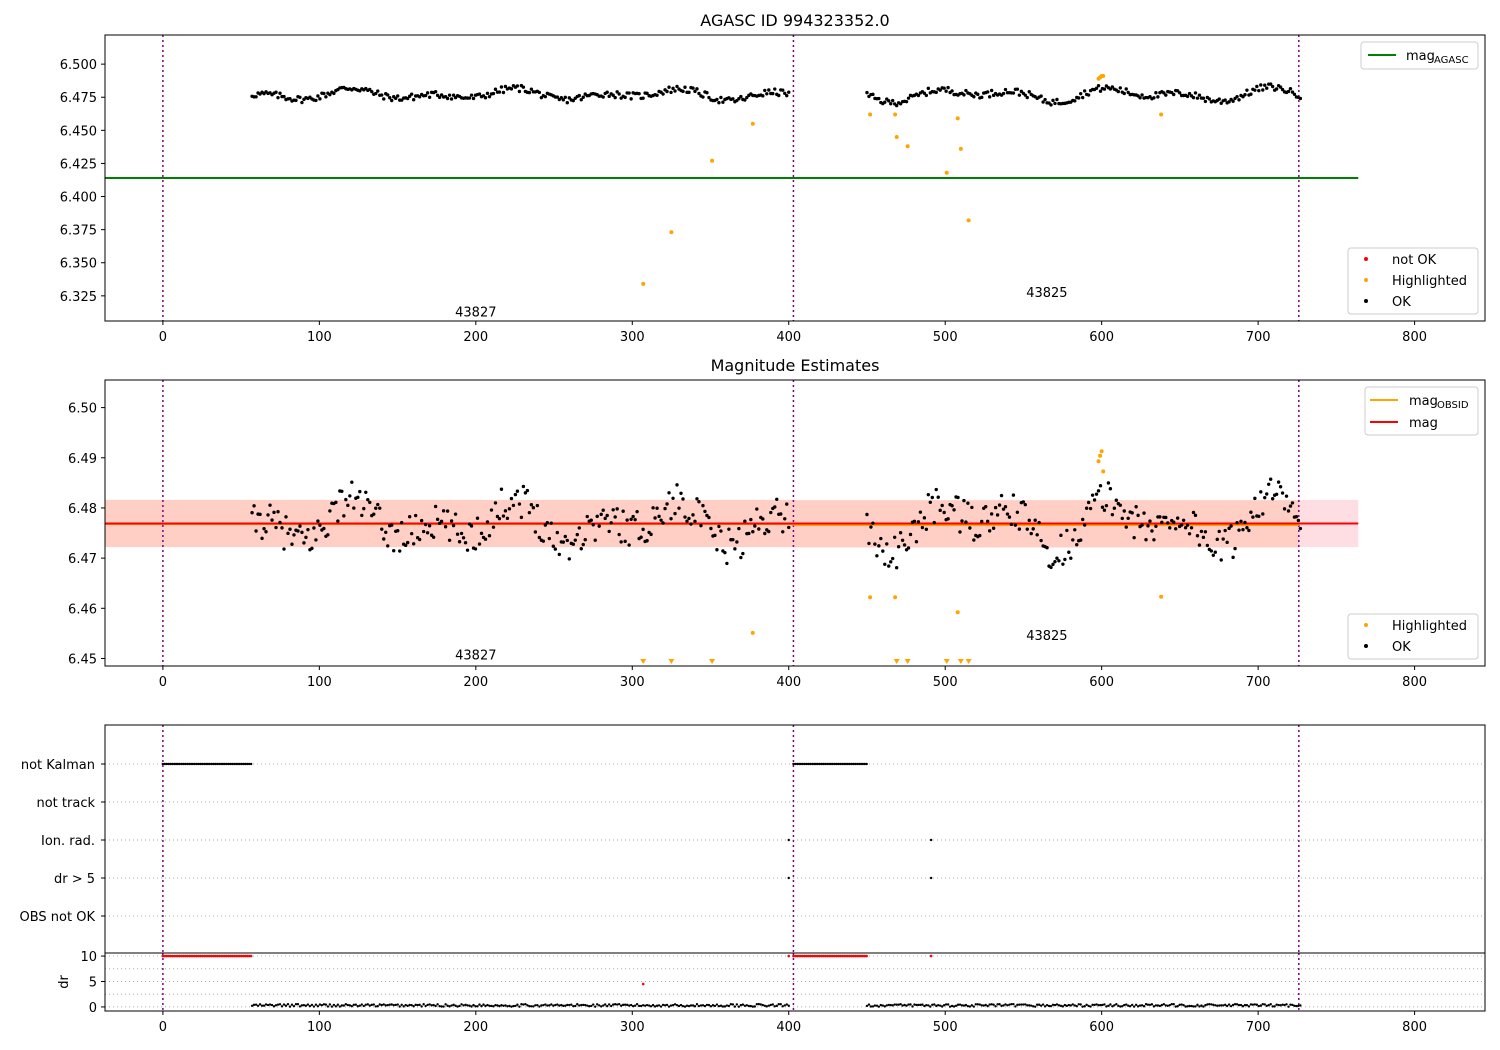 The height and width of the screenshot is (1050, 1500). I want to click on x-tick-label: 300, so click(632, 682).